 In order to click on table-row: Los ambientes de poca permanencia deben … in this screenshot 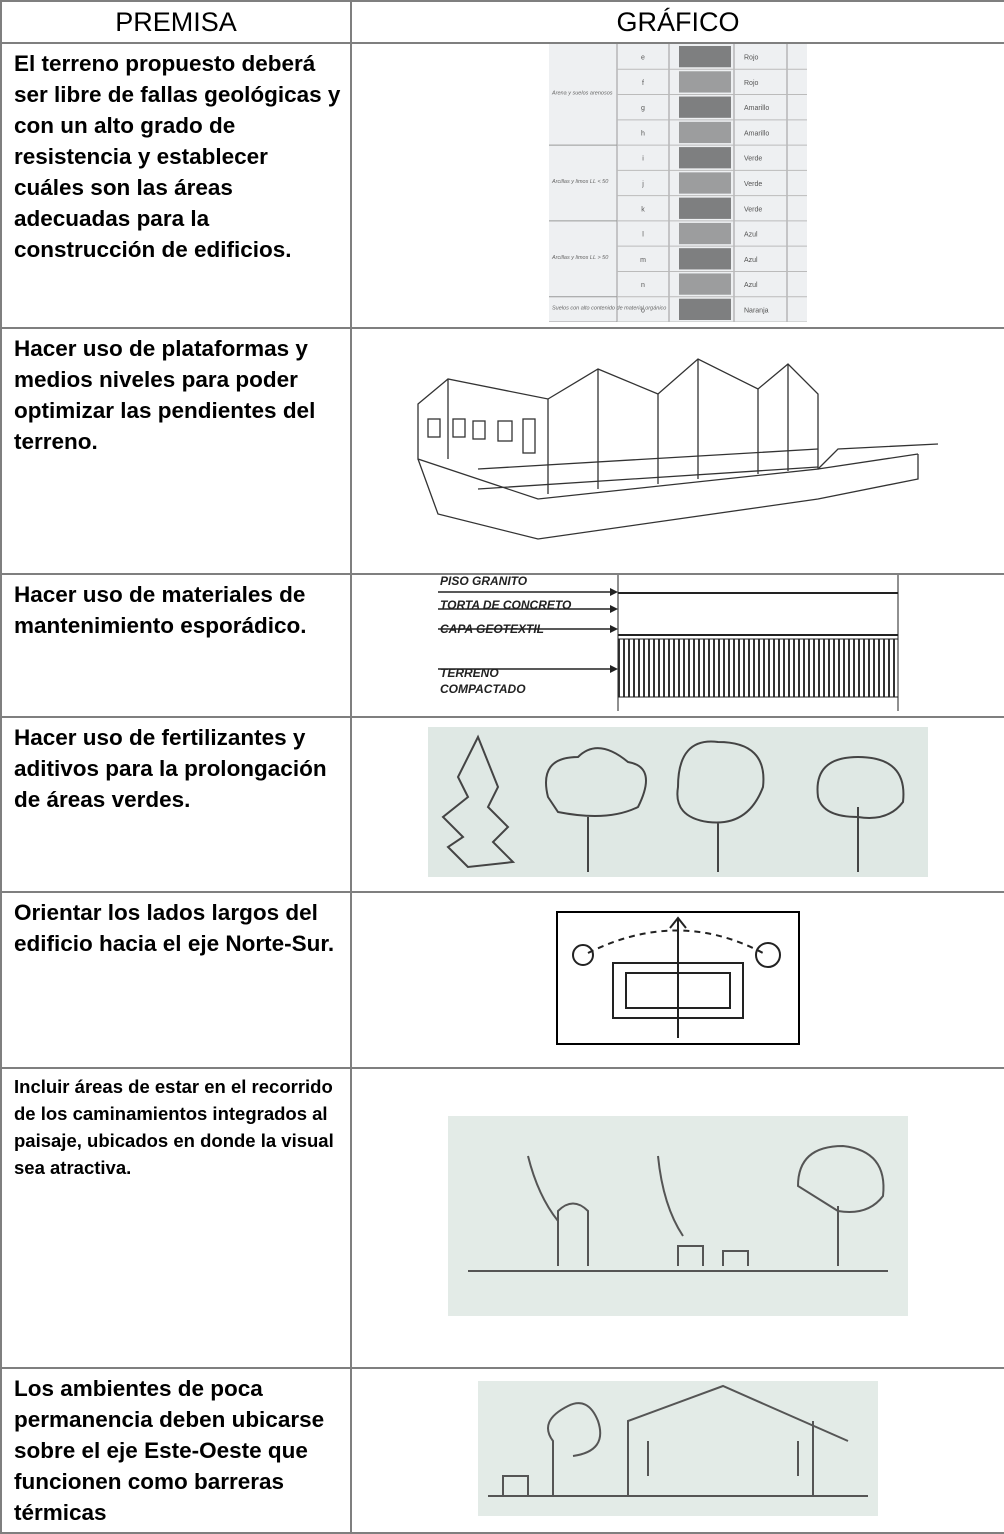, I will do `click(502, 1450)`.